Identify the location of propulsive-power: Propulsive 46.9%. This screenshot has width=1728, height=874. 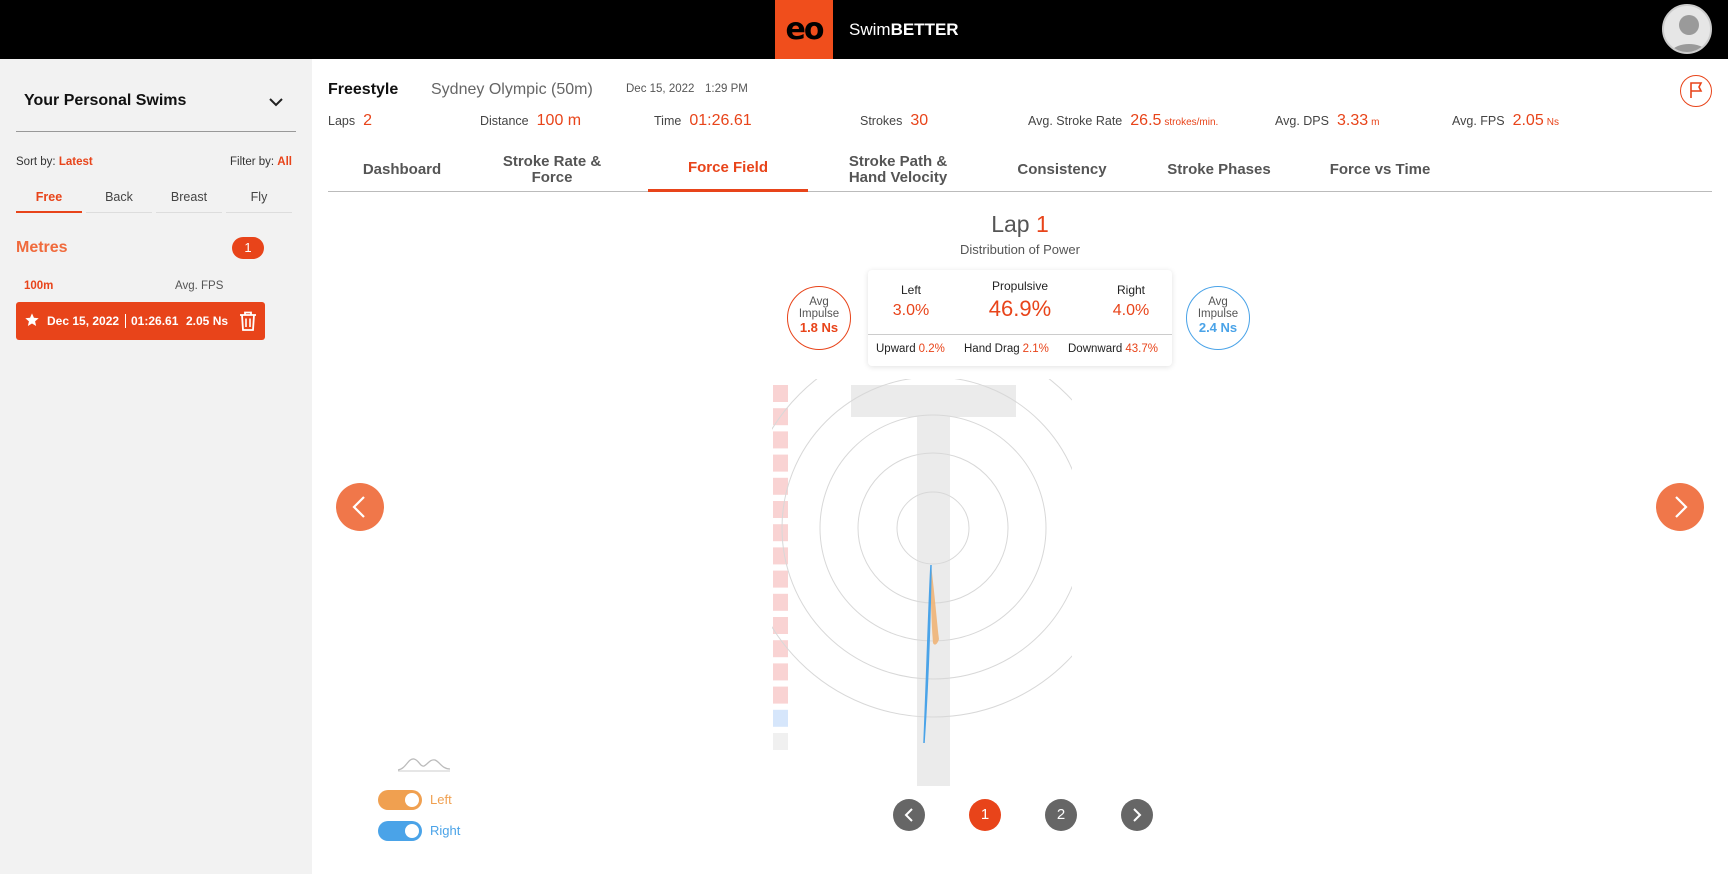
(1020, 300).